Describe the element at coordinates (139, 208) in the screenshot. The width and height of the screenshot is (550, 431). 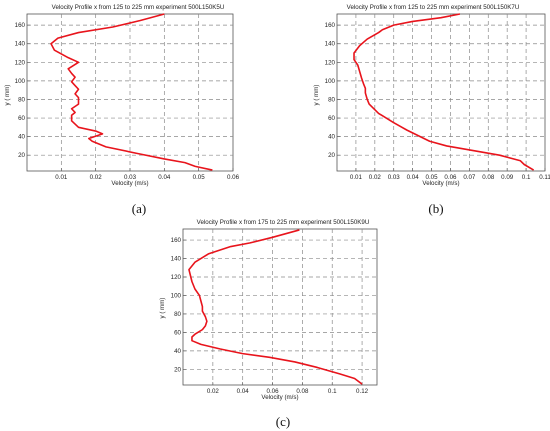
I see `panel-caption: (a)` at that location.